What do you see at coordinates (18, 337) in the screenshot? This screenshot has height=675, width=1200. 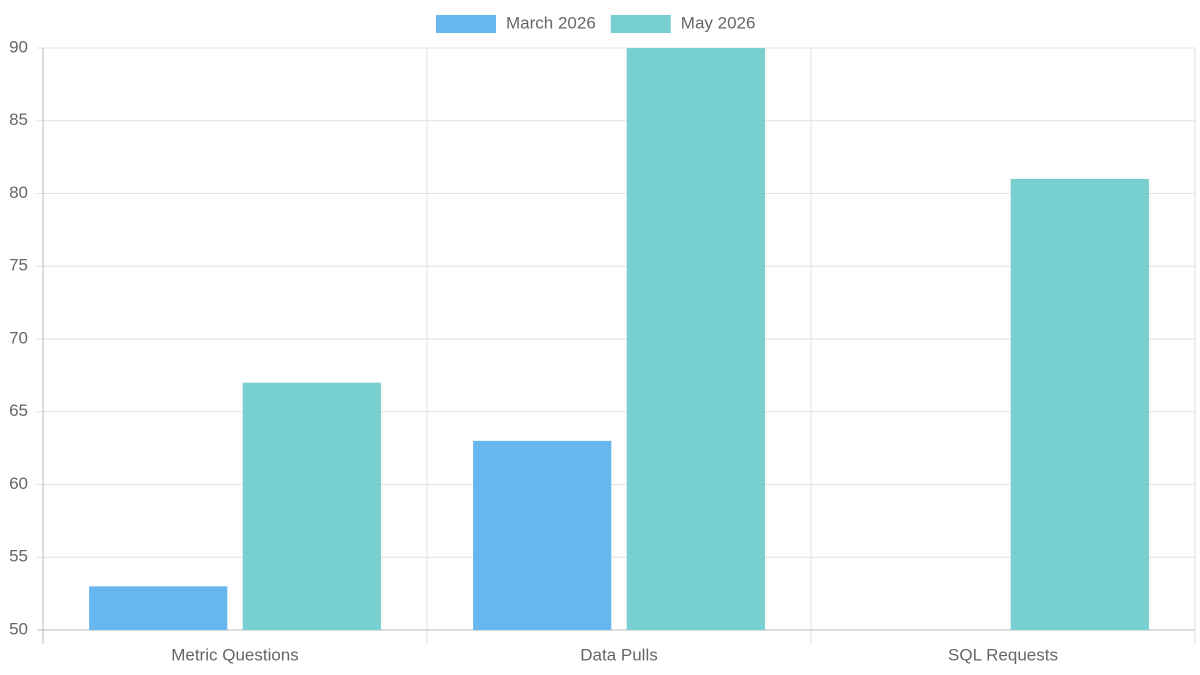 I see `y-tick-label: 70` at bounding box center [18, 337].